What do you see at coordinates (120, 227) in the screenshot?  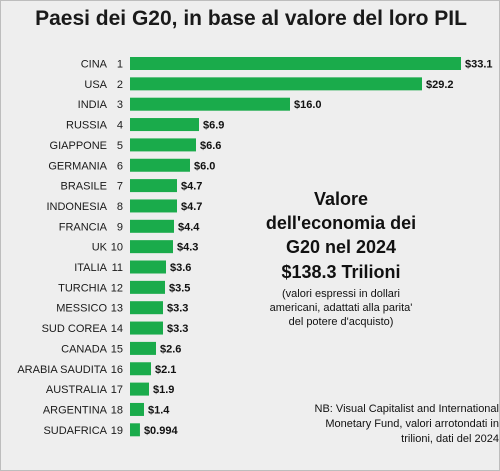 I see `rank-label-francia: 9` at bounding box center [120, 227].